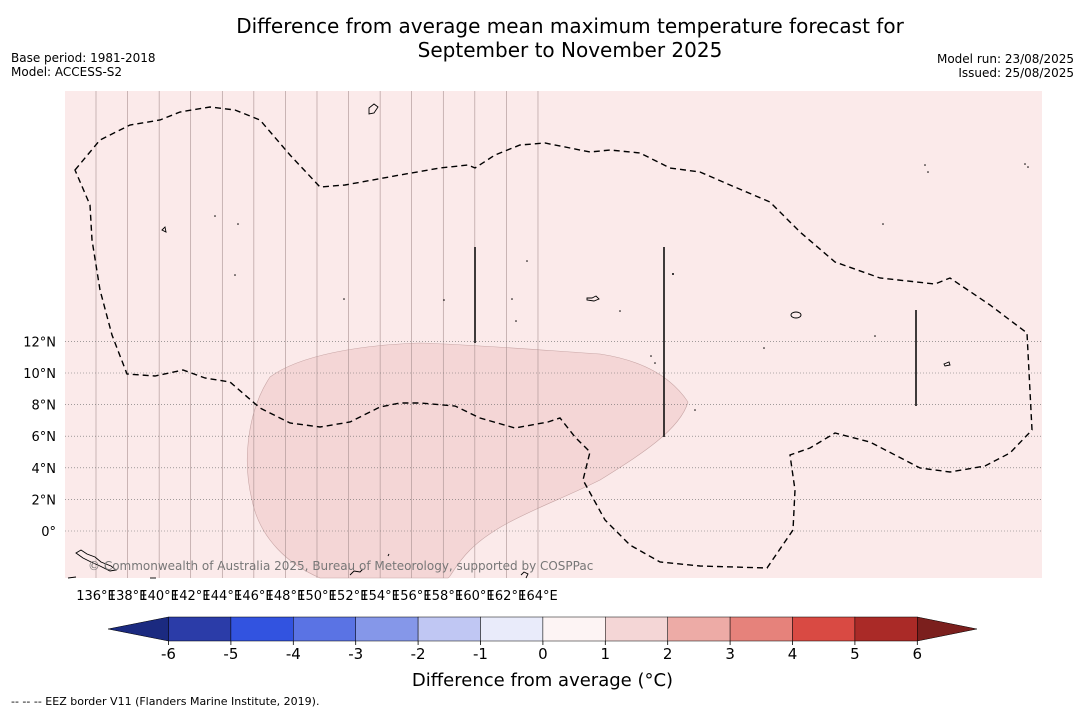  What do you see at coordinates (1016, 73) in the screenshot?
I see `issued-date-text: Issued: 25/08/2025` at bounding box center [1016, 73].